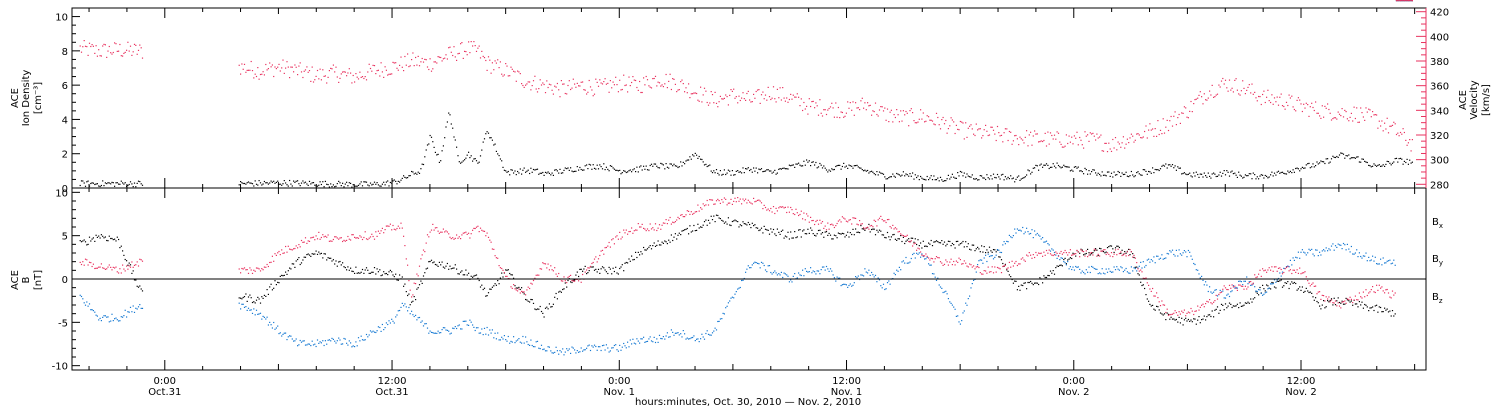 This screenshot has height=410, width=1500. What do you see at coordinates (27, 280) in the screenshot?
I see `b-field-axis-label: ACE B [nT]` at bounding box center [27, 280].